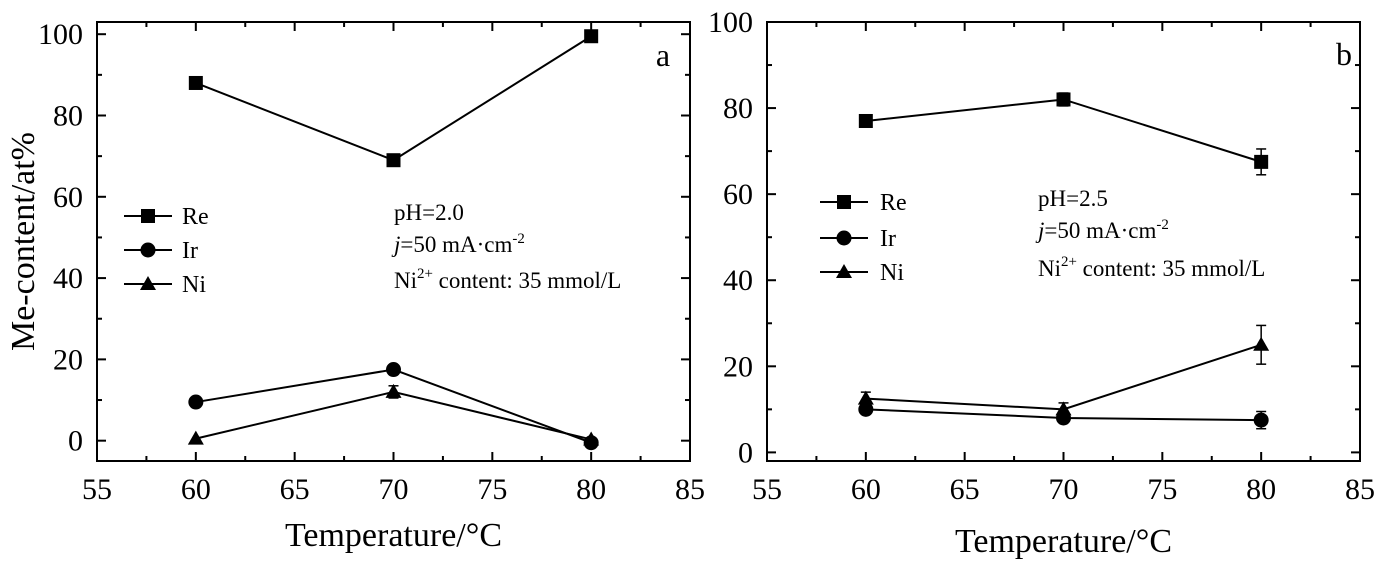 The image size is (1385, 565). Describe the element at coordinates (663, 55) in the screenshot. I see `panel-label: a` at that location.